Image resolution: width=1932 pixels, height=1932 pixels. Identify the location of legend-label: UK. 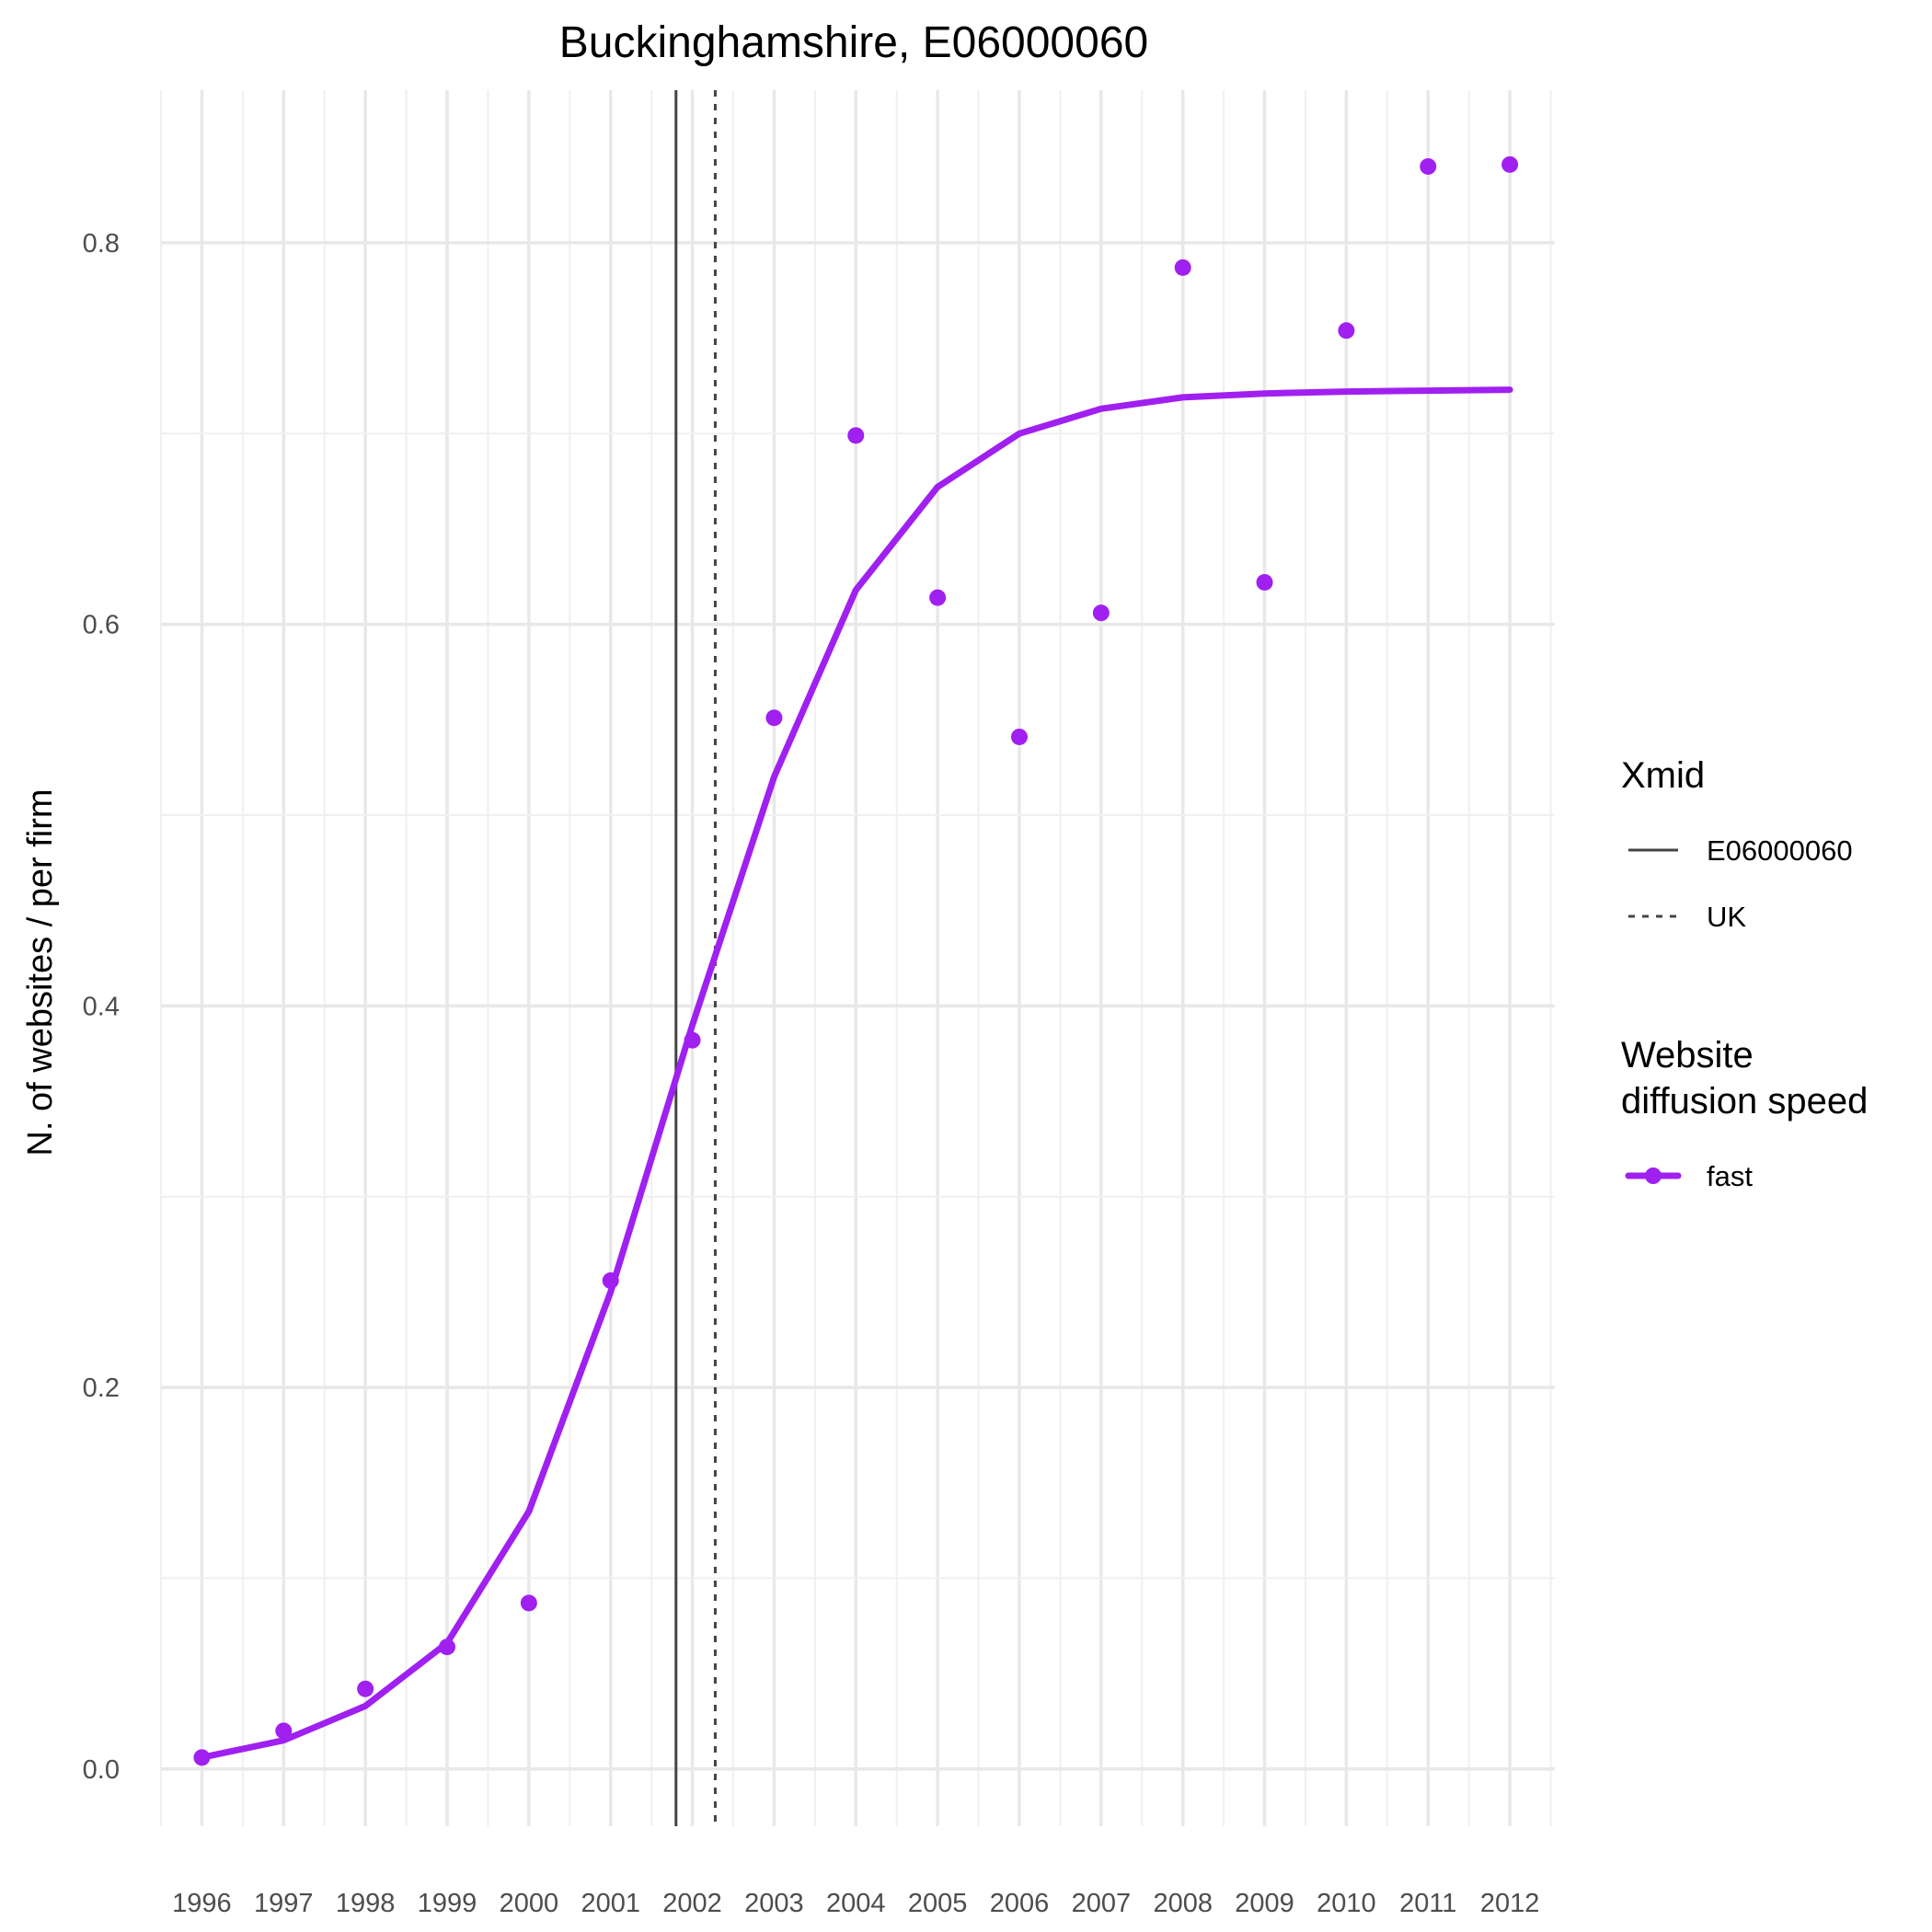
(1726, 917).